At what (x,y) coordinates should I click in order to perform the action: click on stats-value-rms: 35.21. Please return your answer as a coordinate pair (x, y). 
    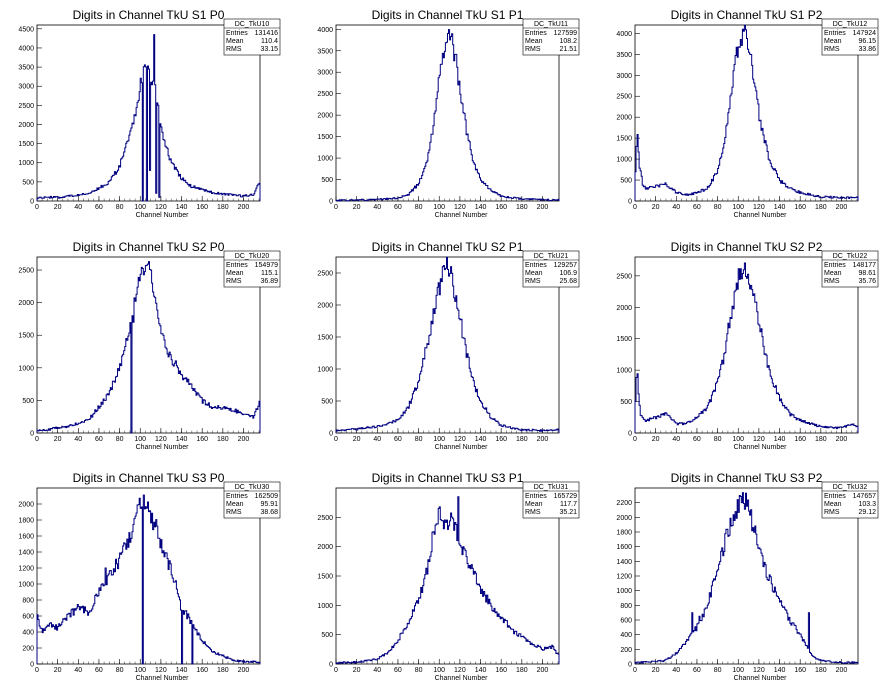
    Looking at the image, I should click on (568, 512).